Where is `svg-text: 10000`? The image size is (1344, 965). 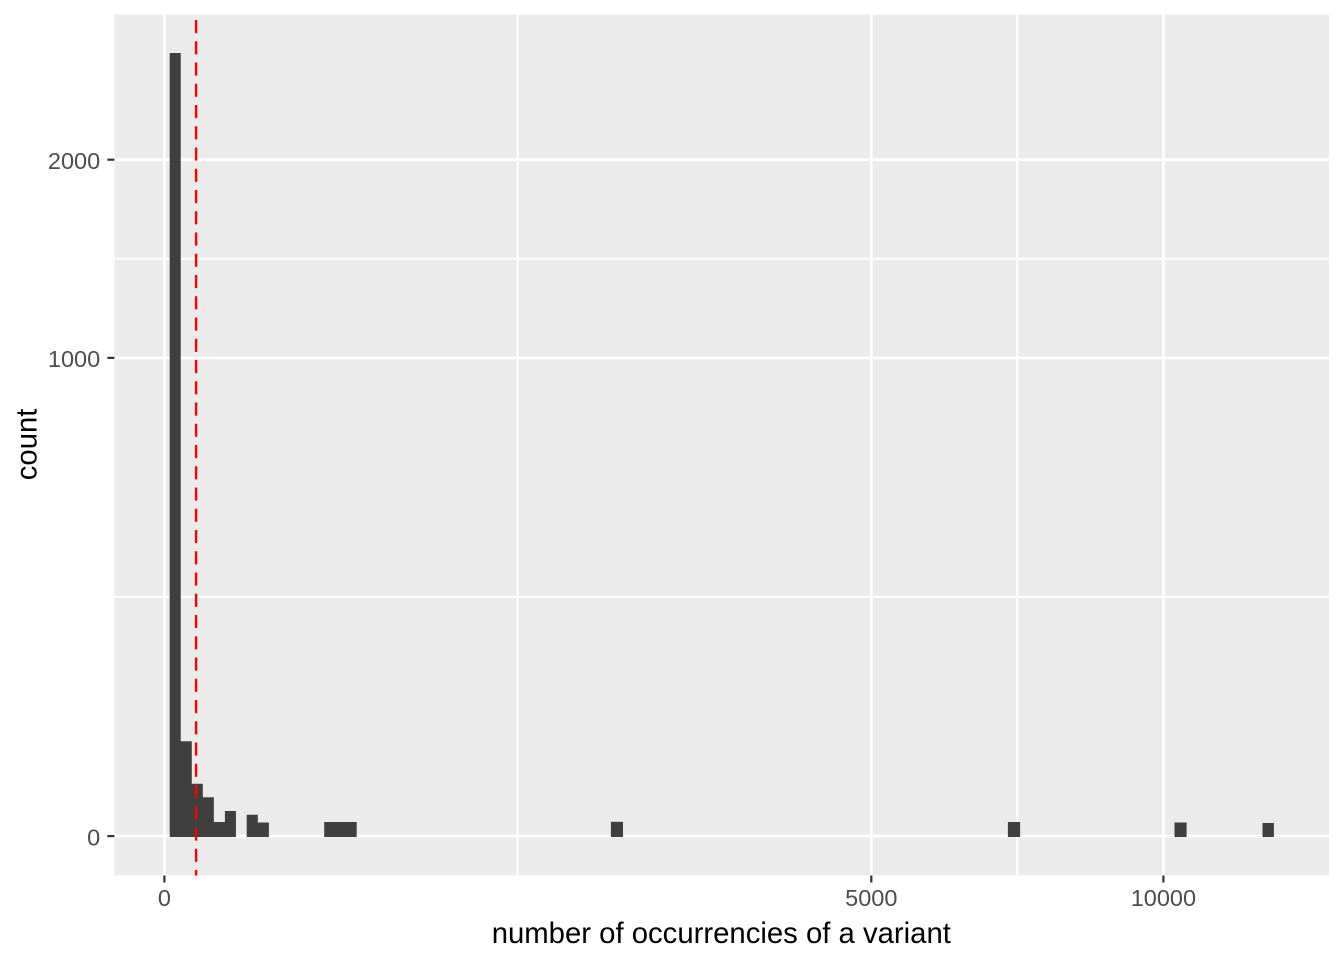 svg-text: 10000 is located at coordinates (1163, 898).